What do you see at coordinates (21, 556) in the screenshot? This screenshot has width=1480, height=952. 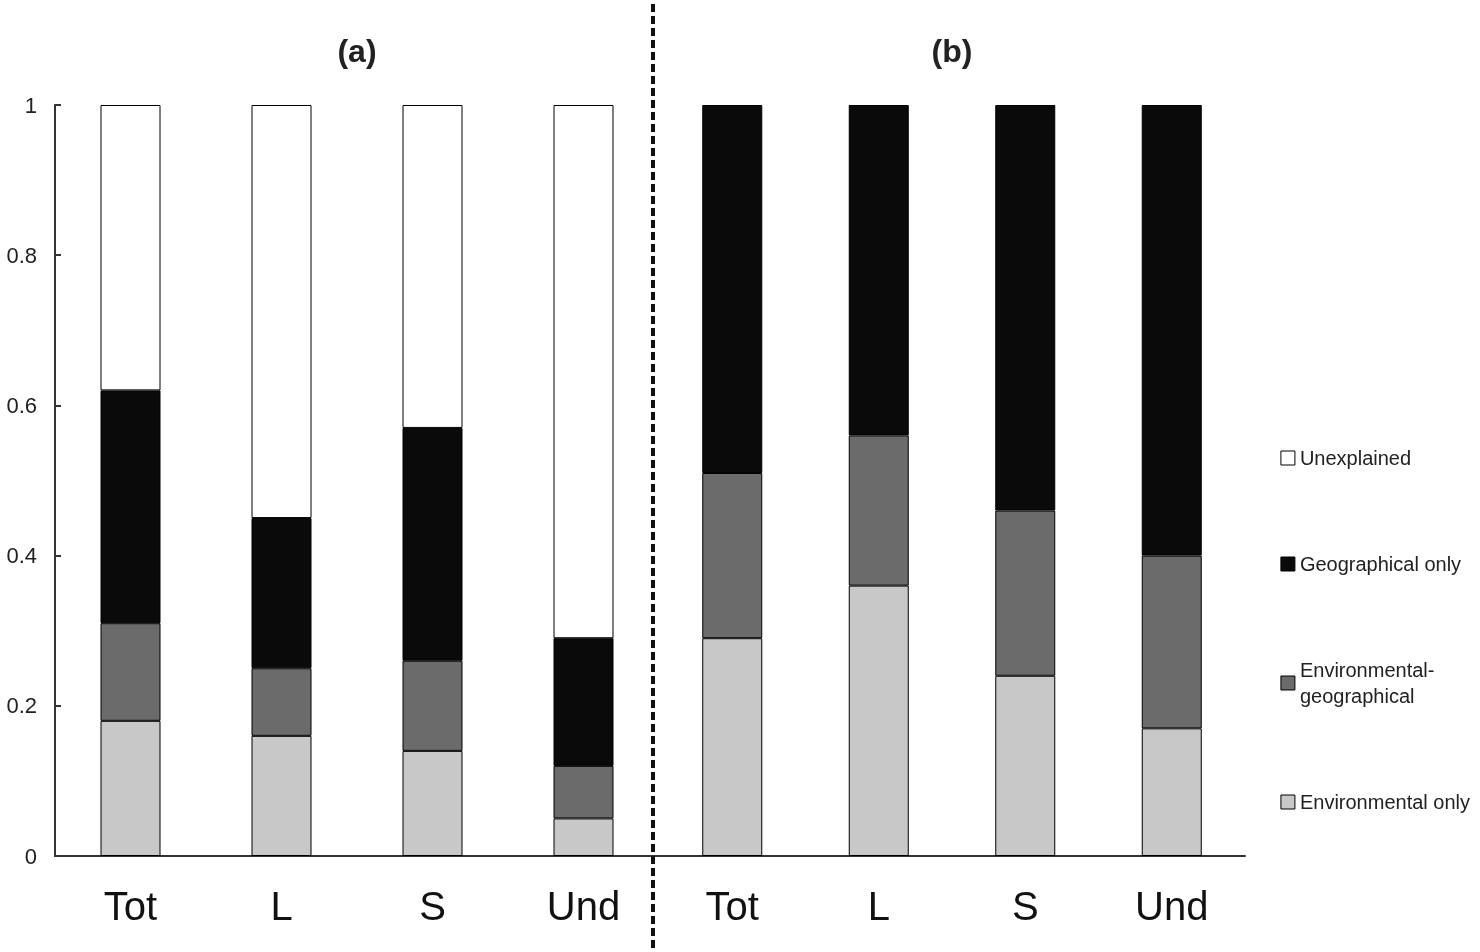 I see `y-tick-label: 0.4` at bounding box center [21, 556].